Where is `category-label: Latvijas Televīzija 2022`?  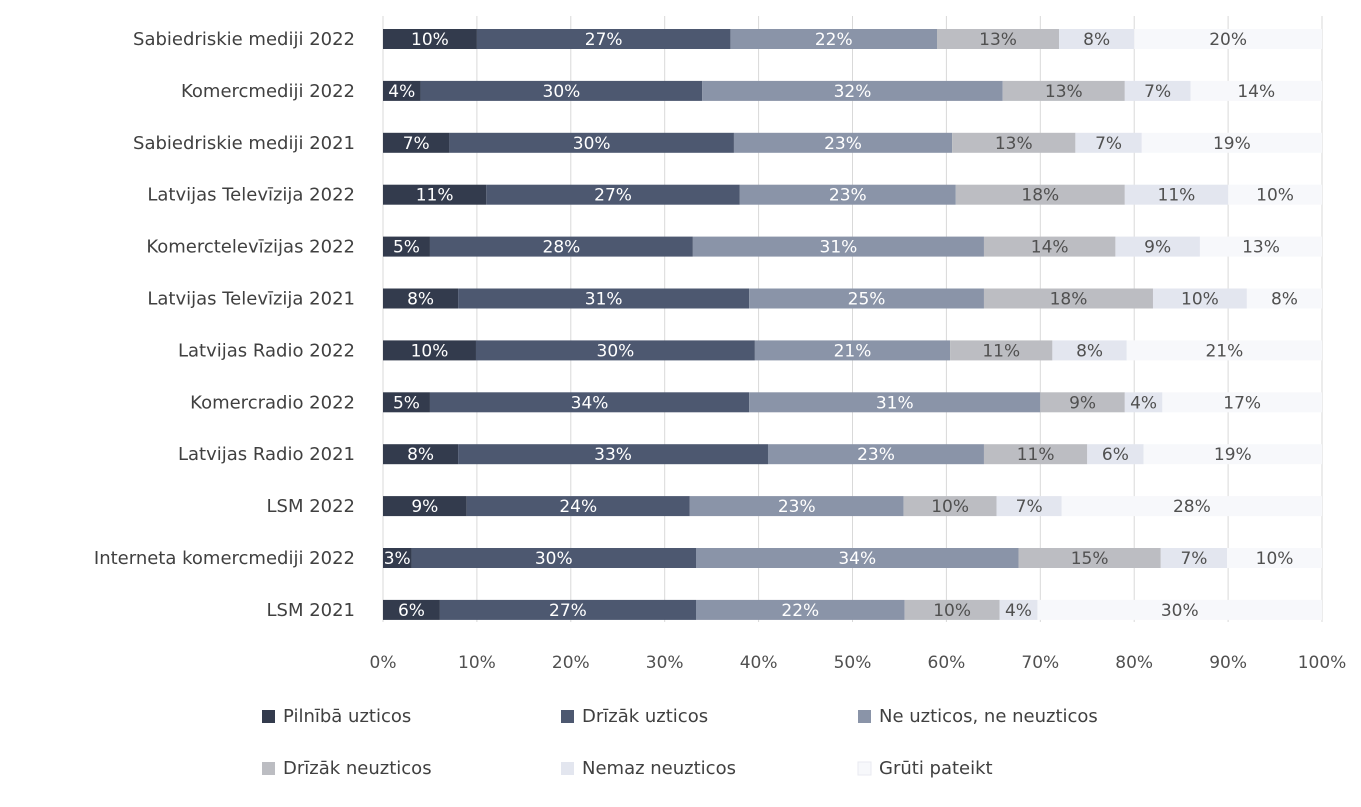 category-label: Latvijas Televīzija 2022 is located at coordinates (251, 195).